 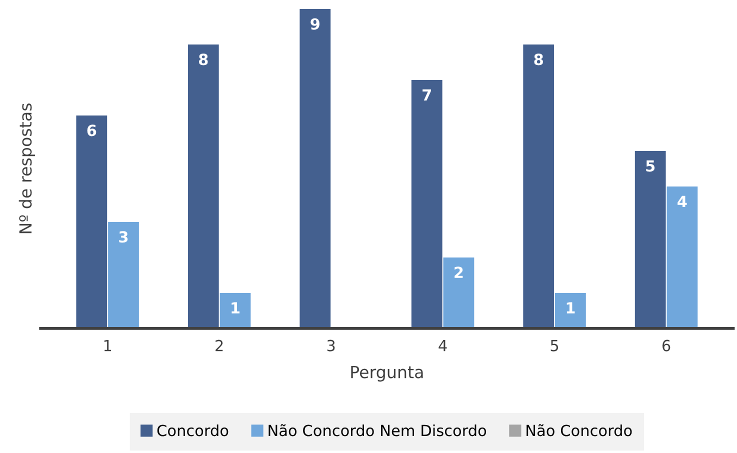 I want to click on data-label: 4, so click(x=682, y=201).